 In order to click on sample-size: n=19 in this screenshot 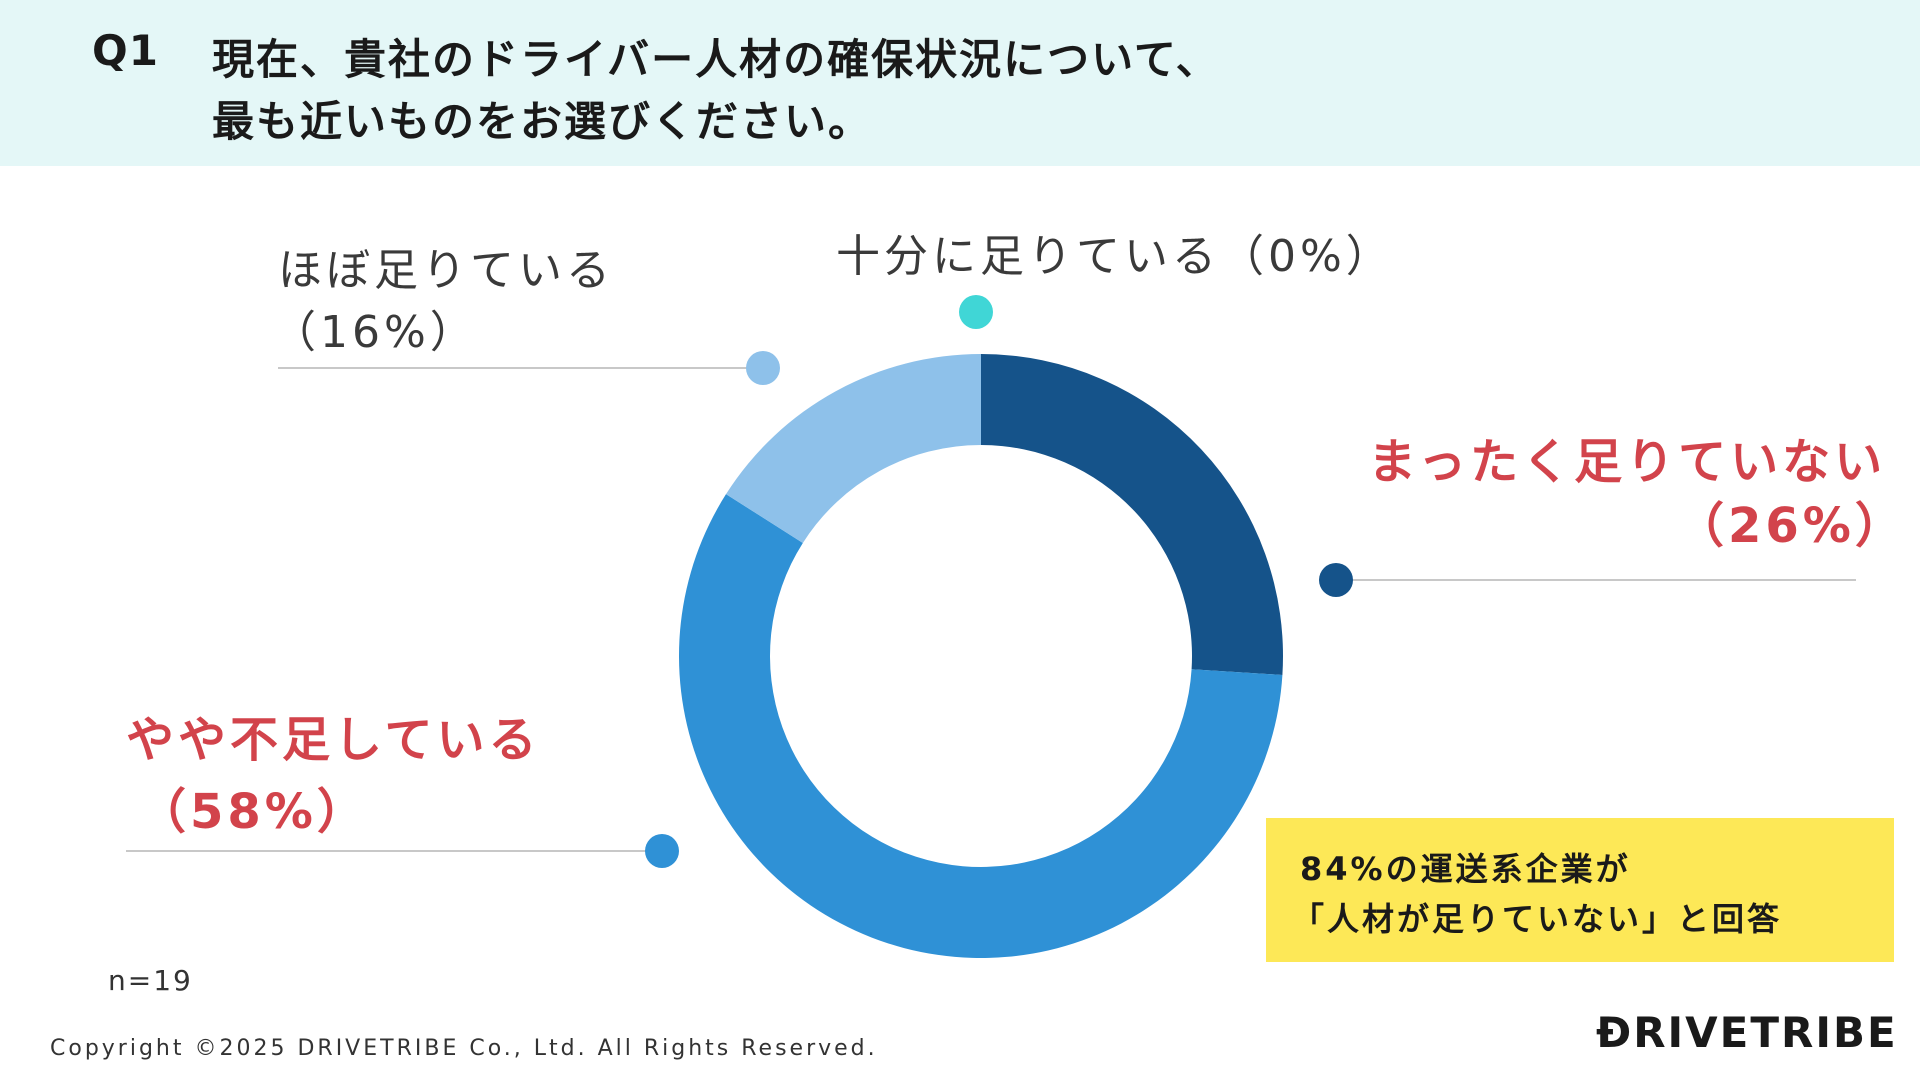, I will do `click(150, 980)`.